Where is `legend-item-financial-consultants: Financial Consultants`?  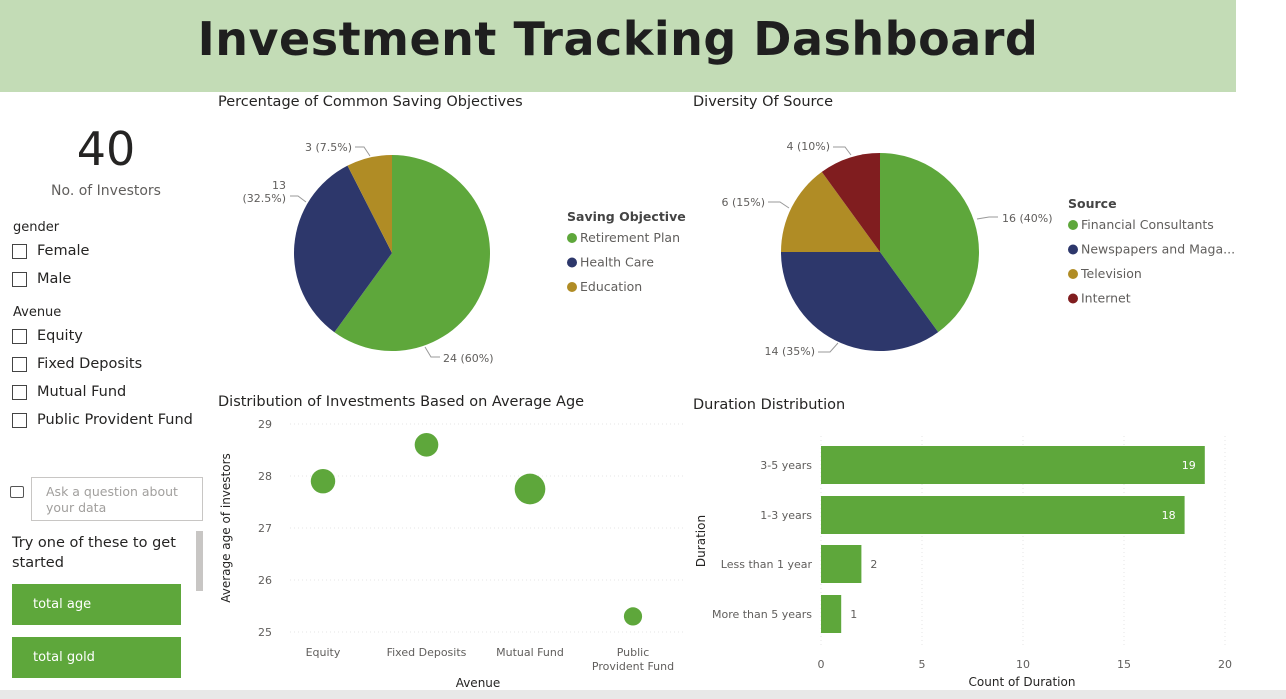
legend-item-financial-consultants: Financial Consultants is located at coordinates (1147, 224).